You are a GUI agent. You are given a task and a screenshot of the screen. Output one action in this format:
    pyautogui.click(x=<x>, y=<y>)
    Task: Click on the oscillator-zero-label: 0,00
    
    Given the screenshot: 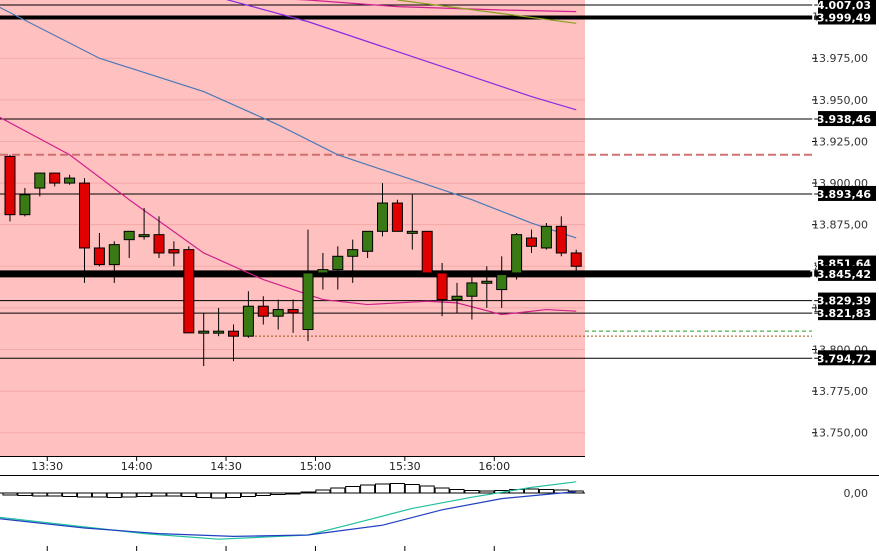 What is the action you would take?
    pyautogui.click(x=856, y=493)
    